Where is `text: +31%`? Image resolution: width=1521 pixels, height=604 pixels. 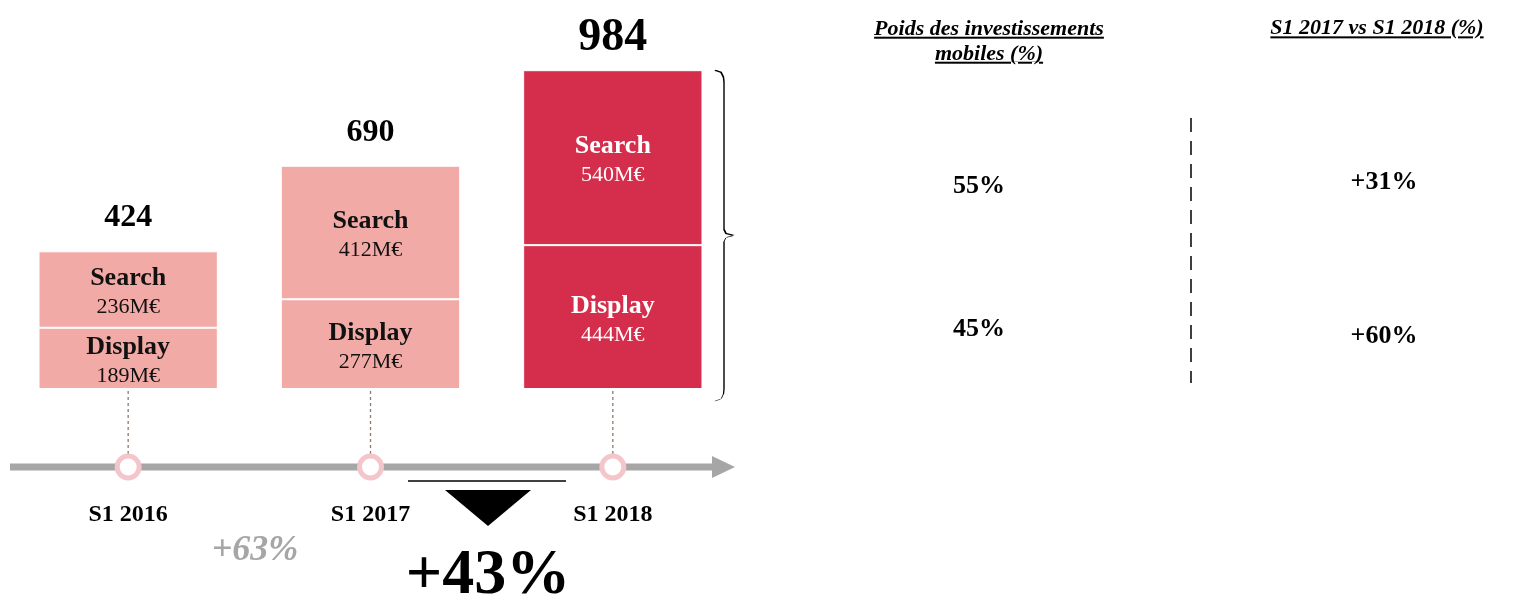
text: +31% is located at coordinates (1384, 181).